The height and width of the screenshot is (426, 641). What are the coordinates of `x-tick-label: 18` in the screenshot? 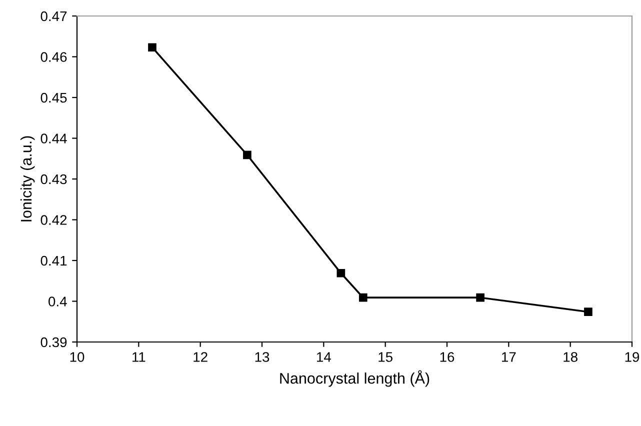 It's located at (571, 357).